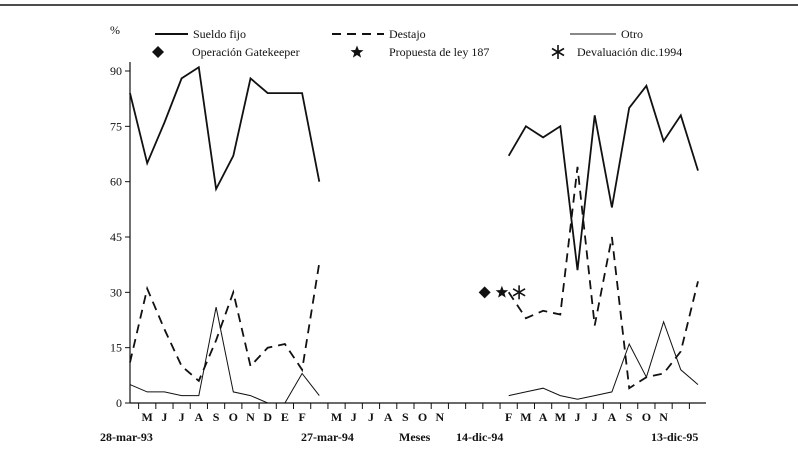  Describe the element at coordinates (327, 437) in the screenshot. I see `date-label-end-period-1: 27-mar-94` at that location.